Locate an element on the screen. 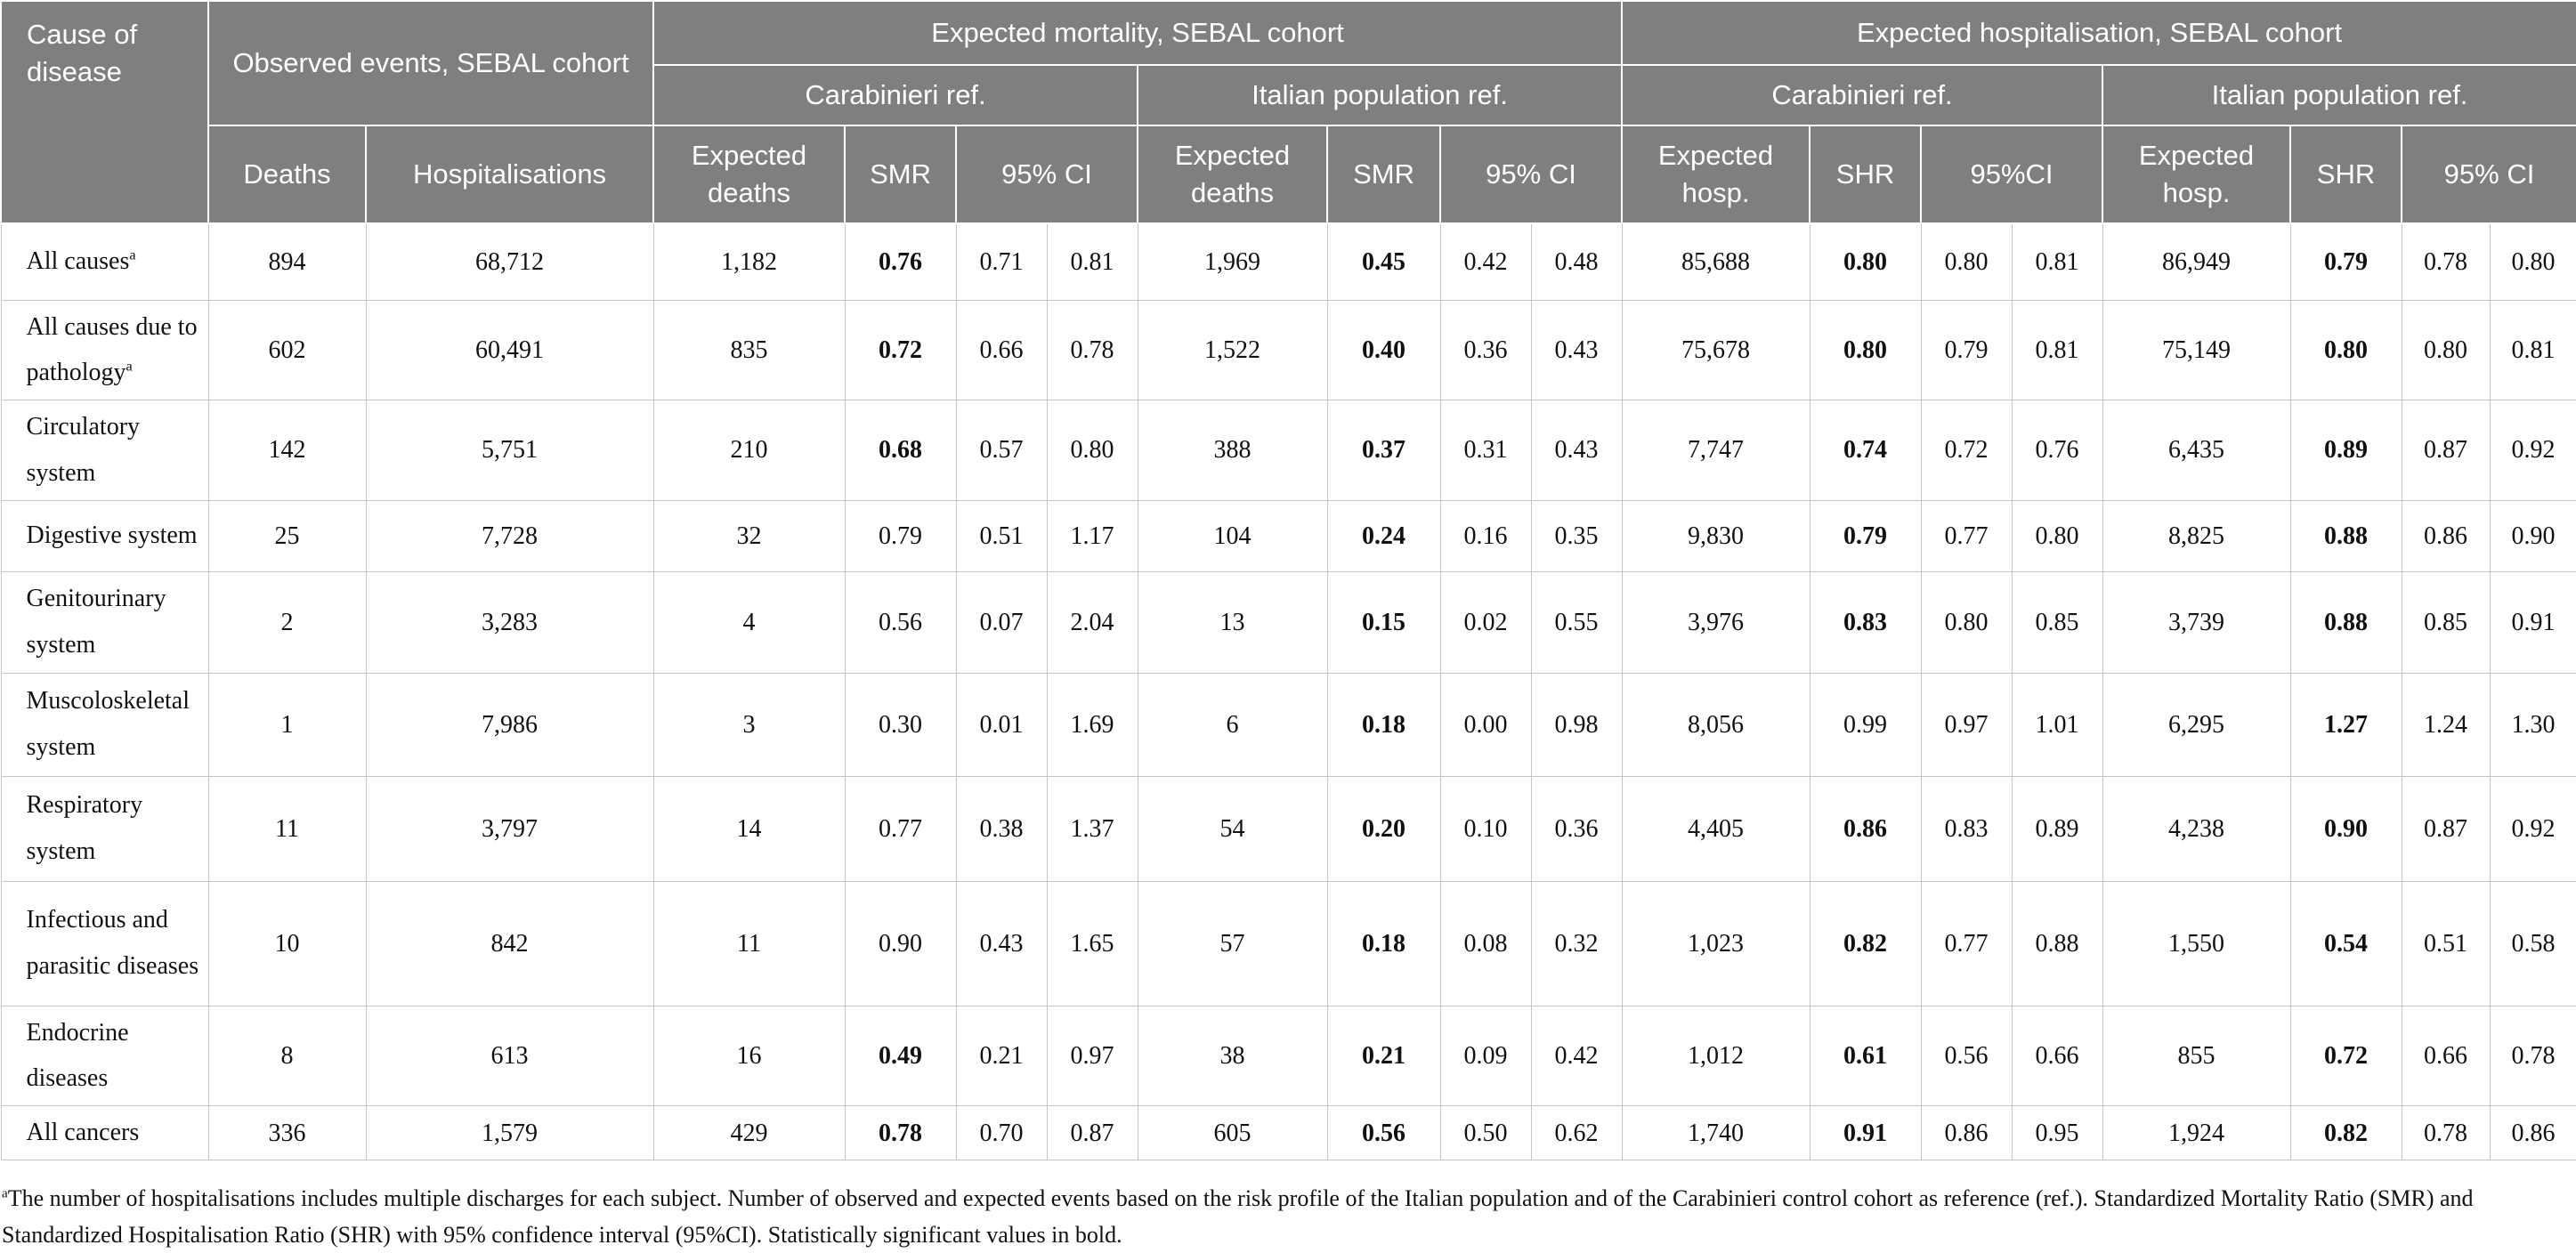 The image size is (2576, 1253). cause-cell: All causes due to pathologya is located at coordinates (105, 350).